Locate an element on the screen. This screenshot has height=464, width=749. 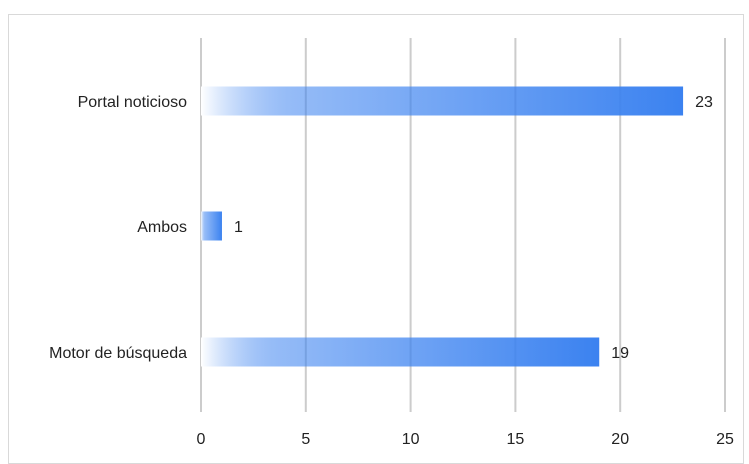
x-tick-label-4: 20 is located at coordinates (620, 439).